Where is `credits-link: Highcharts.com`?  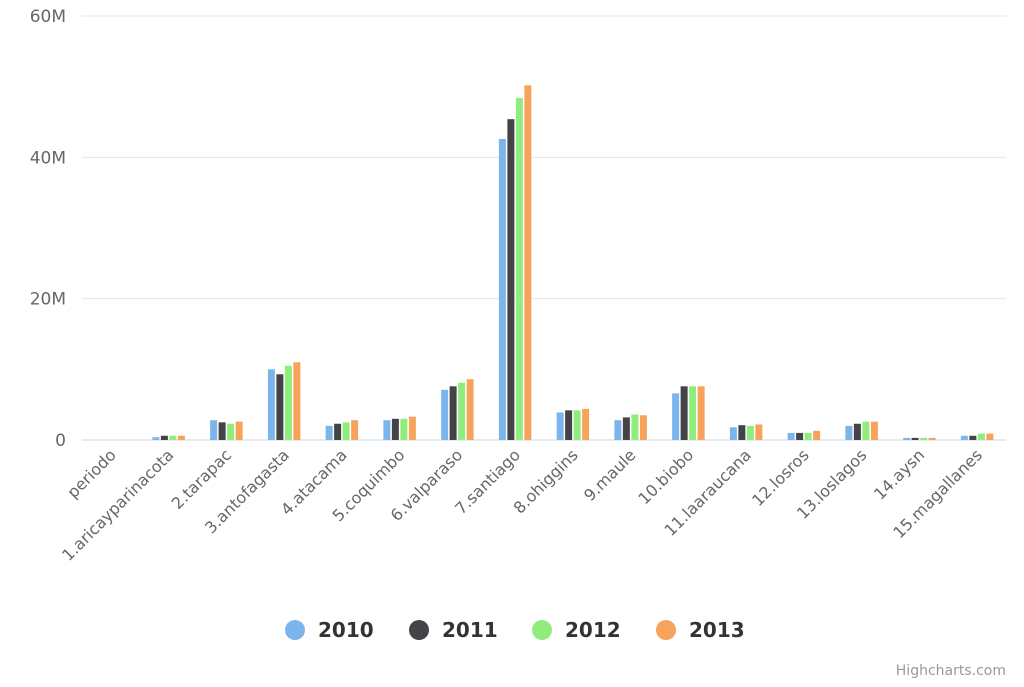
credits-link: Highcharts.com is located at coordinates (951, 671).